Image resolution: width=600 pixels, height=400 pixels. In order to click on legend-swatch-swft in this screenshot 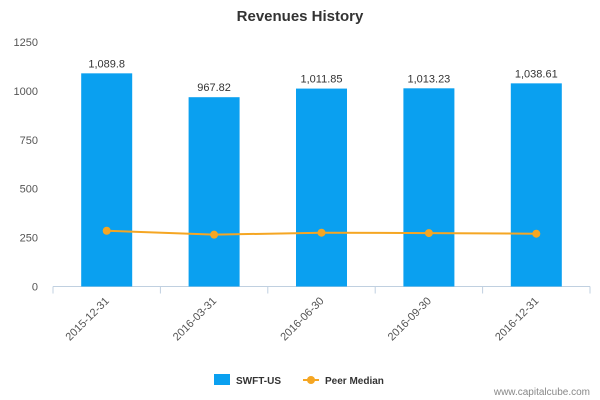, I will do `click(222, 379)`.